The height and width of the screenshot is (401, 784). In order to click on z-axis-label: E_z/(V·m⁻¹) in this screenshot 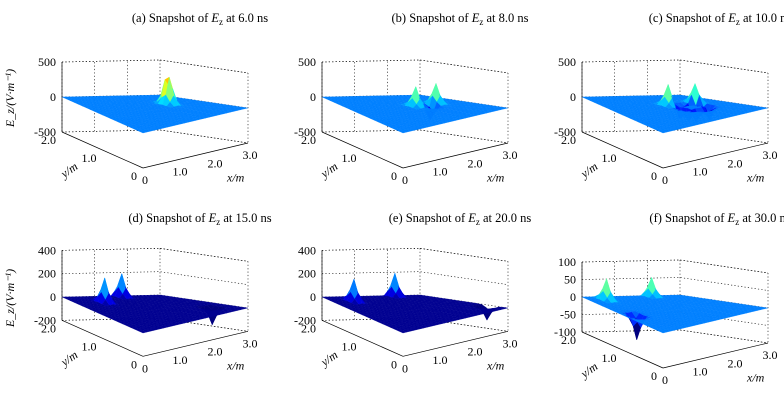, I will do `click(10, 98)`.